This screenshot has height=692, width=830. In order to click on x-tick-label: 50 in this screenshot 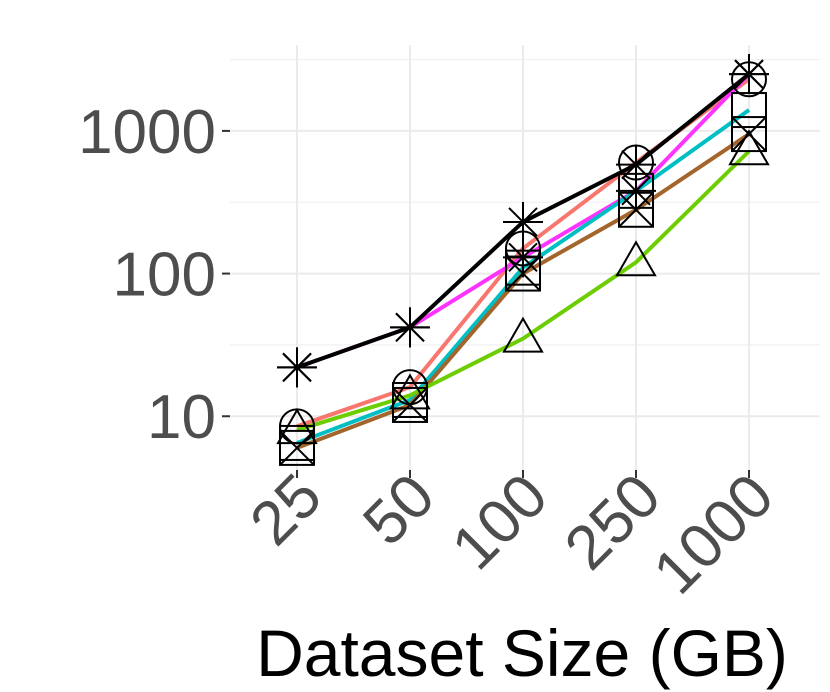, I will do `click(399, 510)`.